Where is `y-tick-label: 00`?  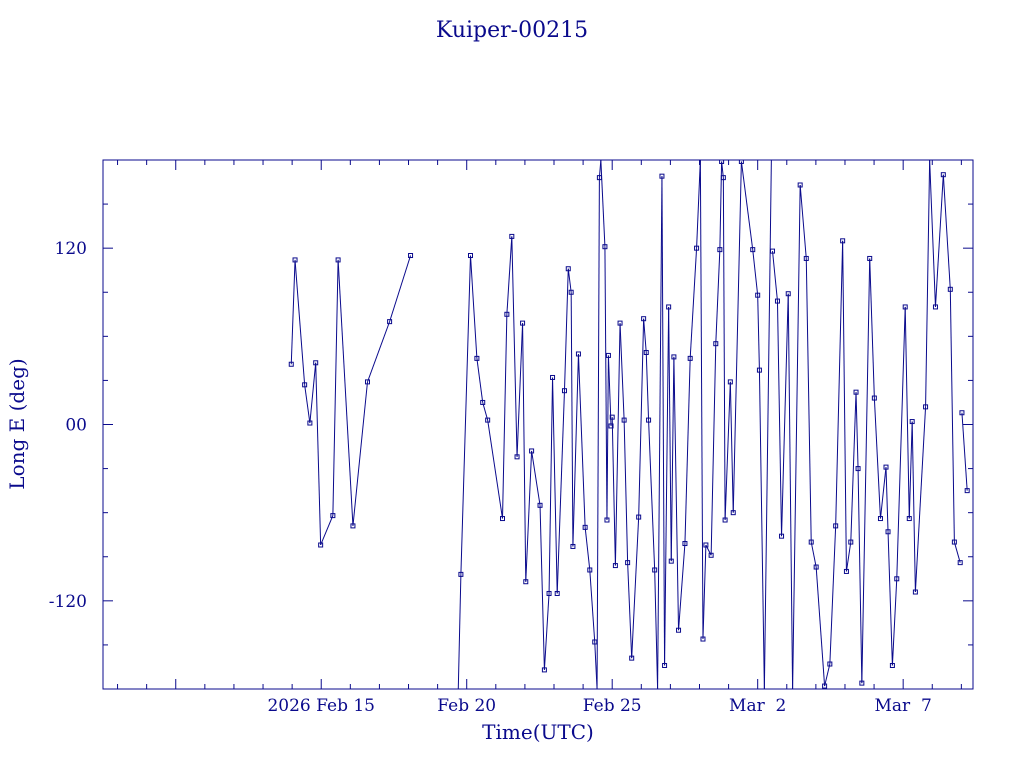
y-tick-label: 00 is located at coordinates (76, 426).